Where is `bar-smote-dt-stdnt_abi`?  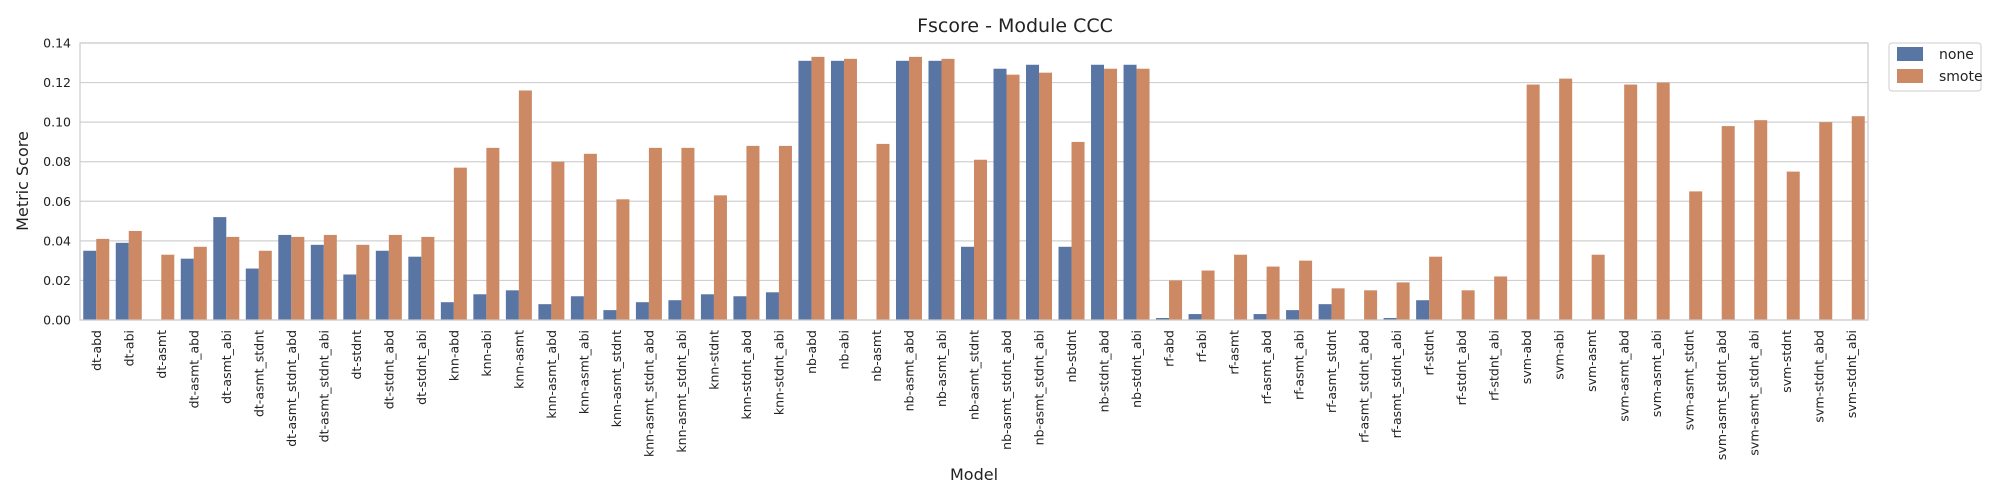
bar-smote-dt-stdnt_abi is located at coordinates (428, 278).